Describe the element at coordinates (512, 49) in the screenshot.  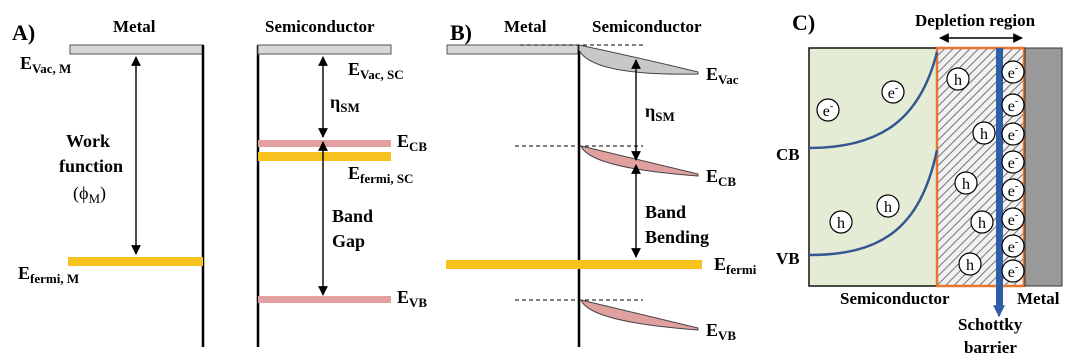
I see `metal-vacuum-level-b` at that location.